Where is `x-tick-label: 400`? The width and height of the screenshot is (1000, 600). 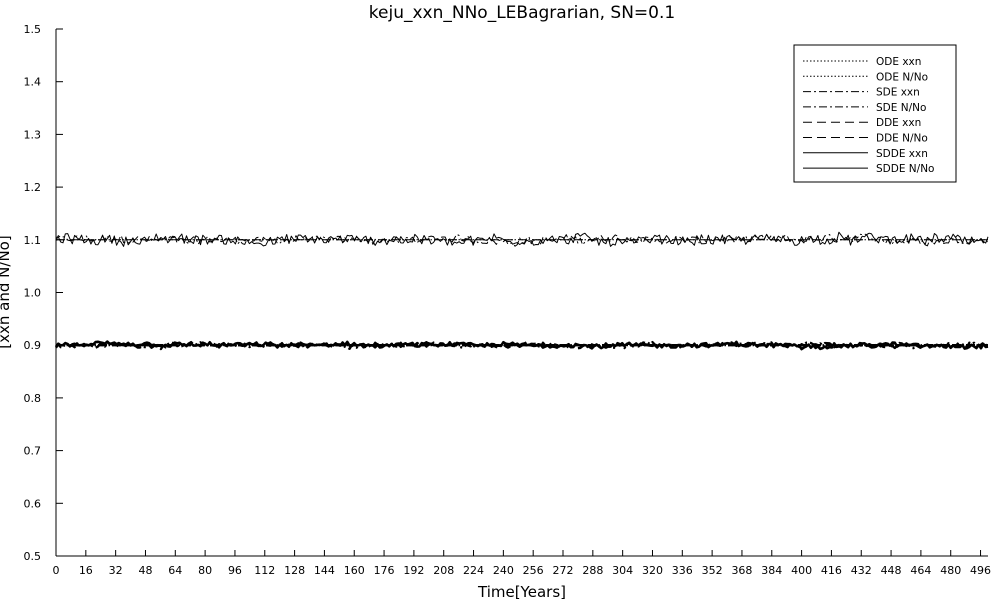
x-tick-label: 400 is located at coordinates (801, 570).